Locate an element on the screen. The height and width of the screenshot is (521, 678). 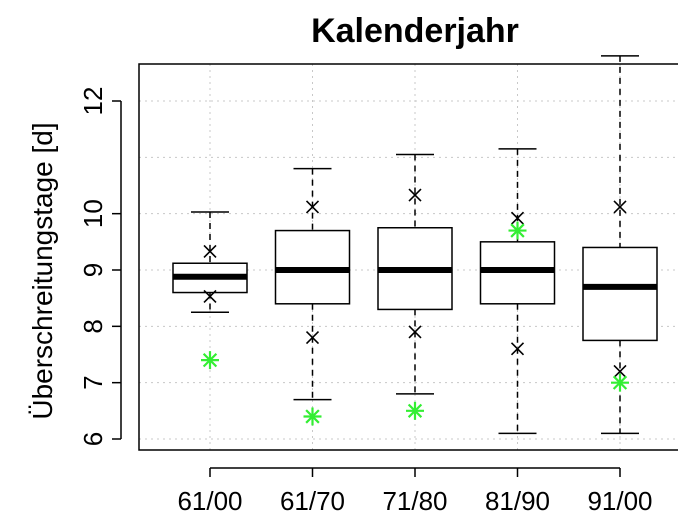
y-tick-label: 10 is located at coordinates (93, 213).